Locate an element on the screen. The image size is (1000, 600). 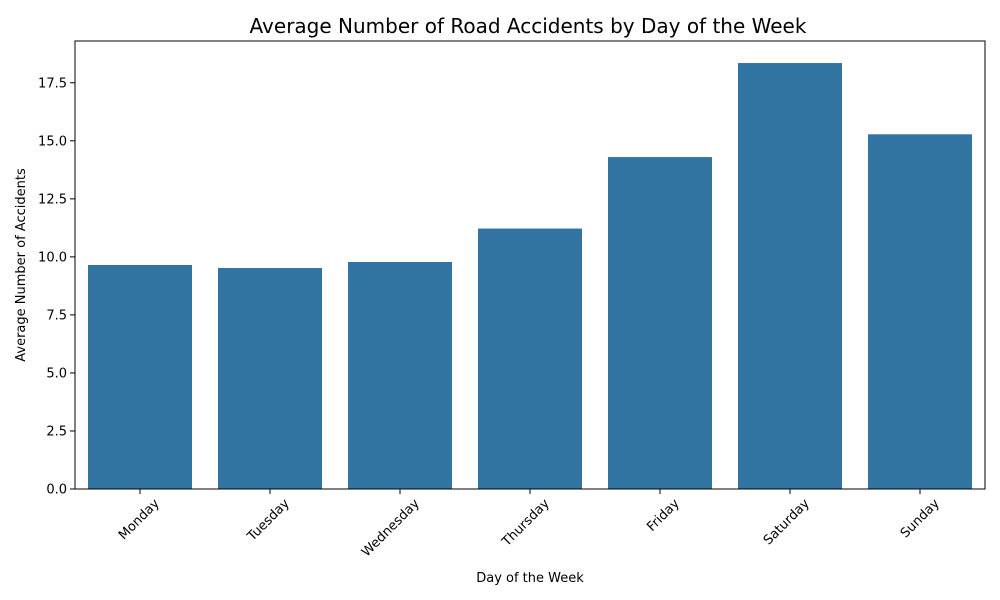
x-tick-label-saturday: Saturday is located at coordinates (787, 522).